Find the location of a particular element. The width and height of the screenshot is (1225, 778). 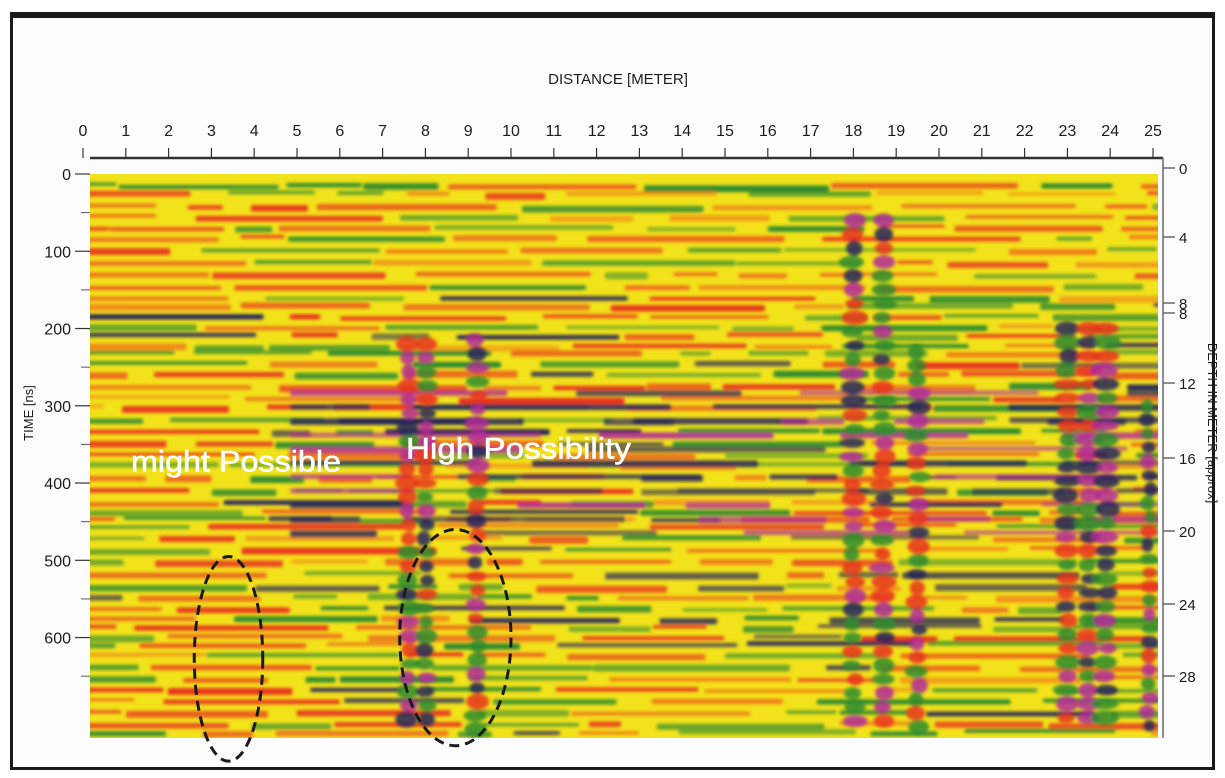

x-tick-label: 5 is located at coordinates (297, 131).